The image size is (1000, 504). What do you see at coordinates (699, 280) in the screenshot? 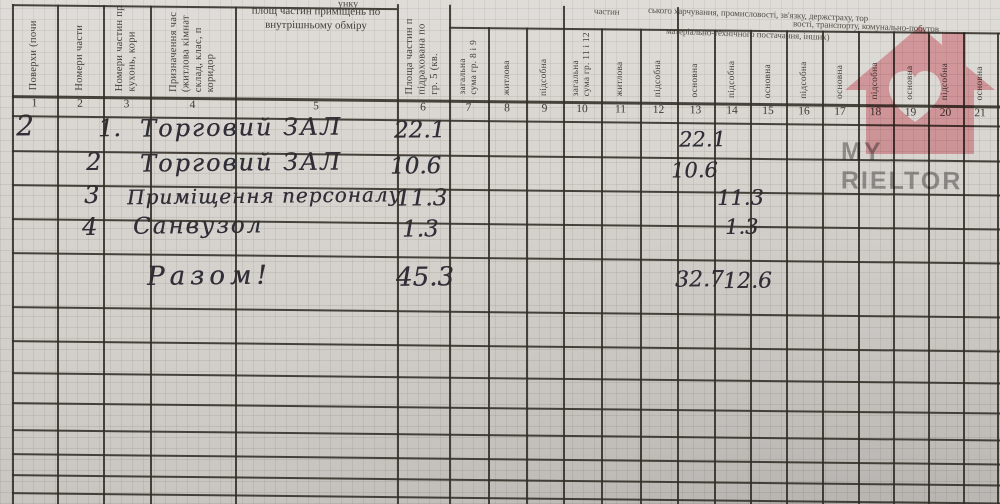
I see `total-main-value: 32.7` at bounding box center [699, 280].